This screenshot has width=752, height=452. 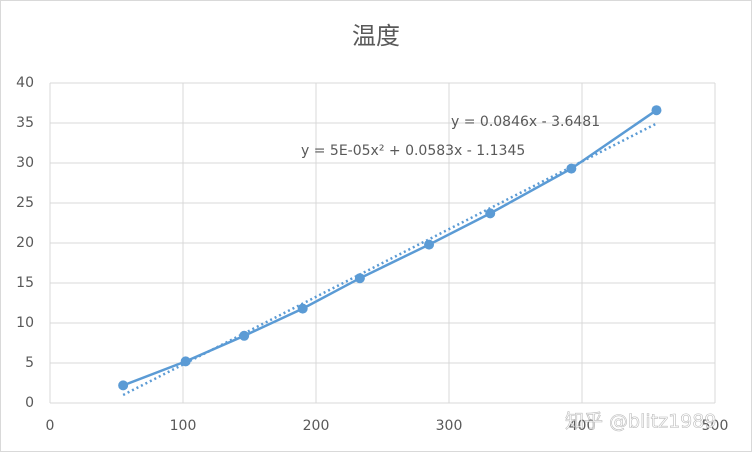 I want to click on x-tick-label: 500, so click(x=715, y=426).